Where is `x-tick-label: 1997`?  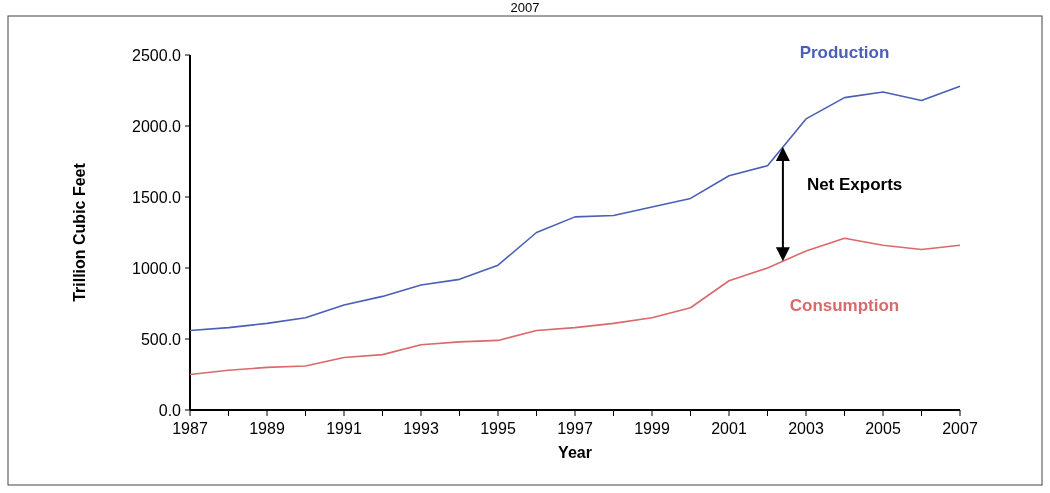
x-tick-label: 1997 is located at coordinates (575, 428).